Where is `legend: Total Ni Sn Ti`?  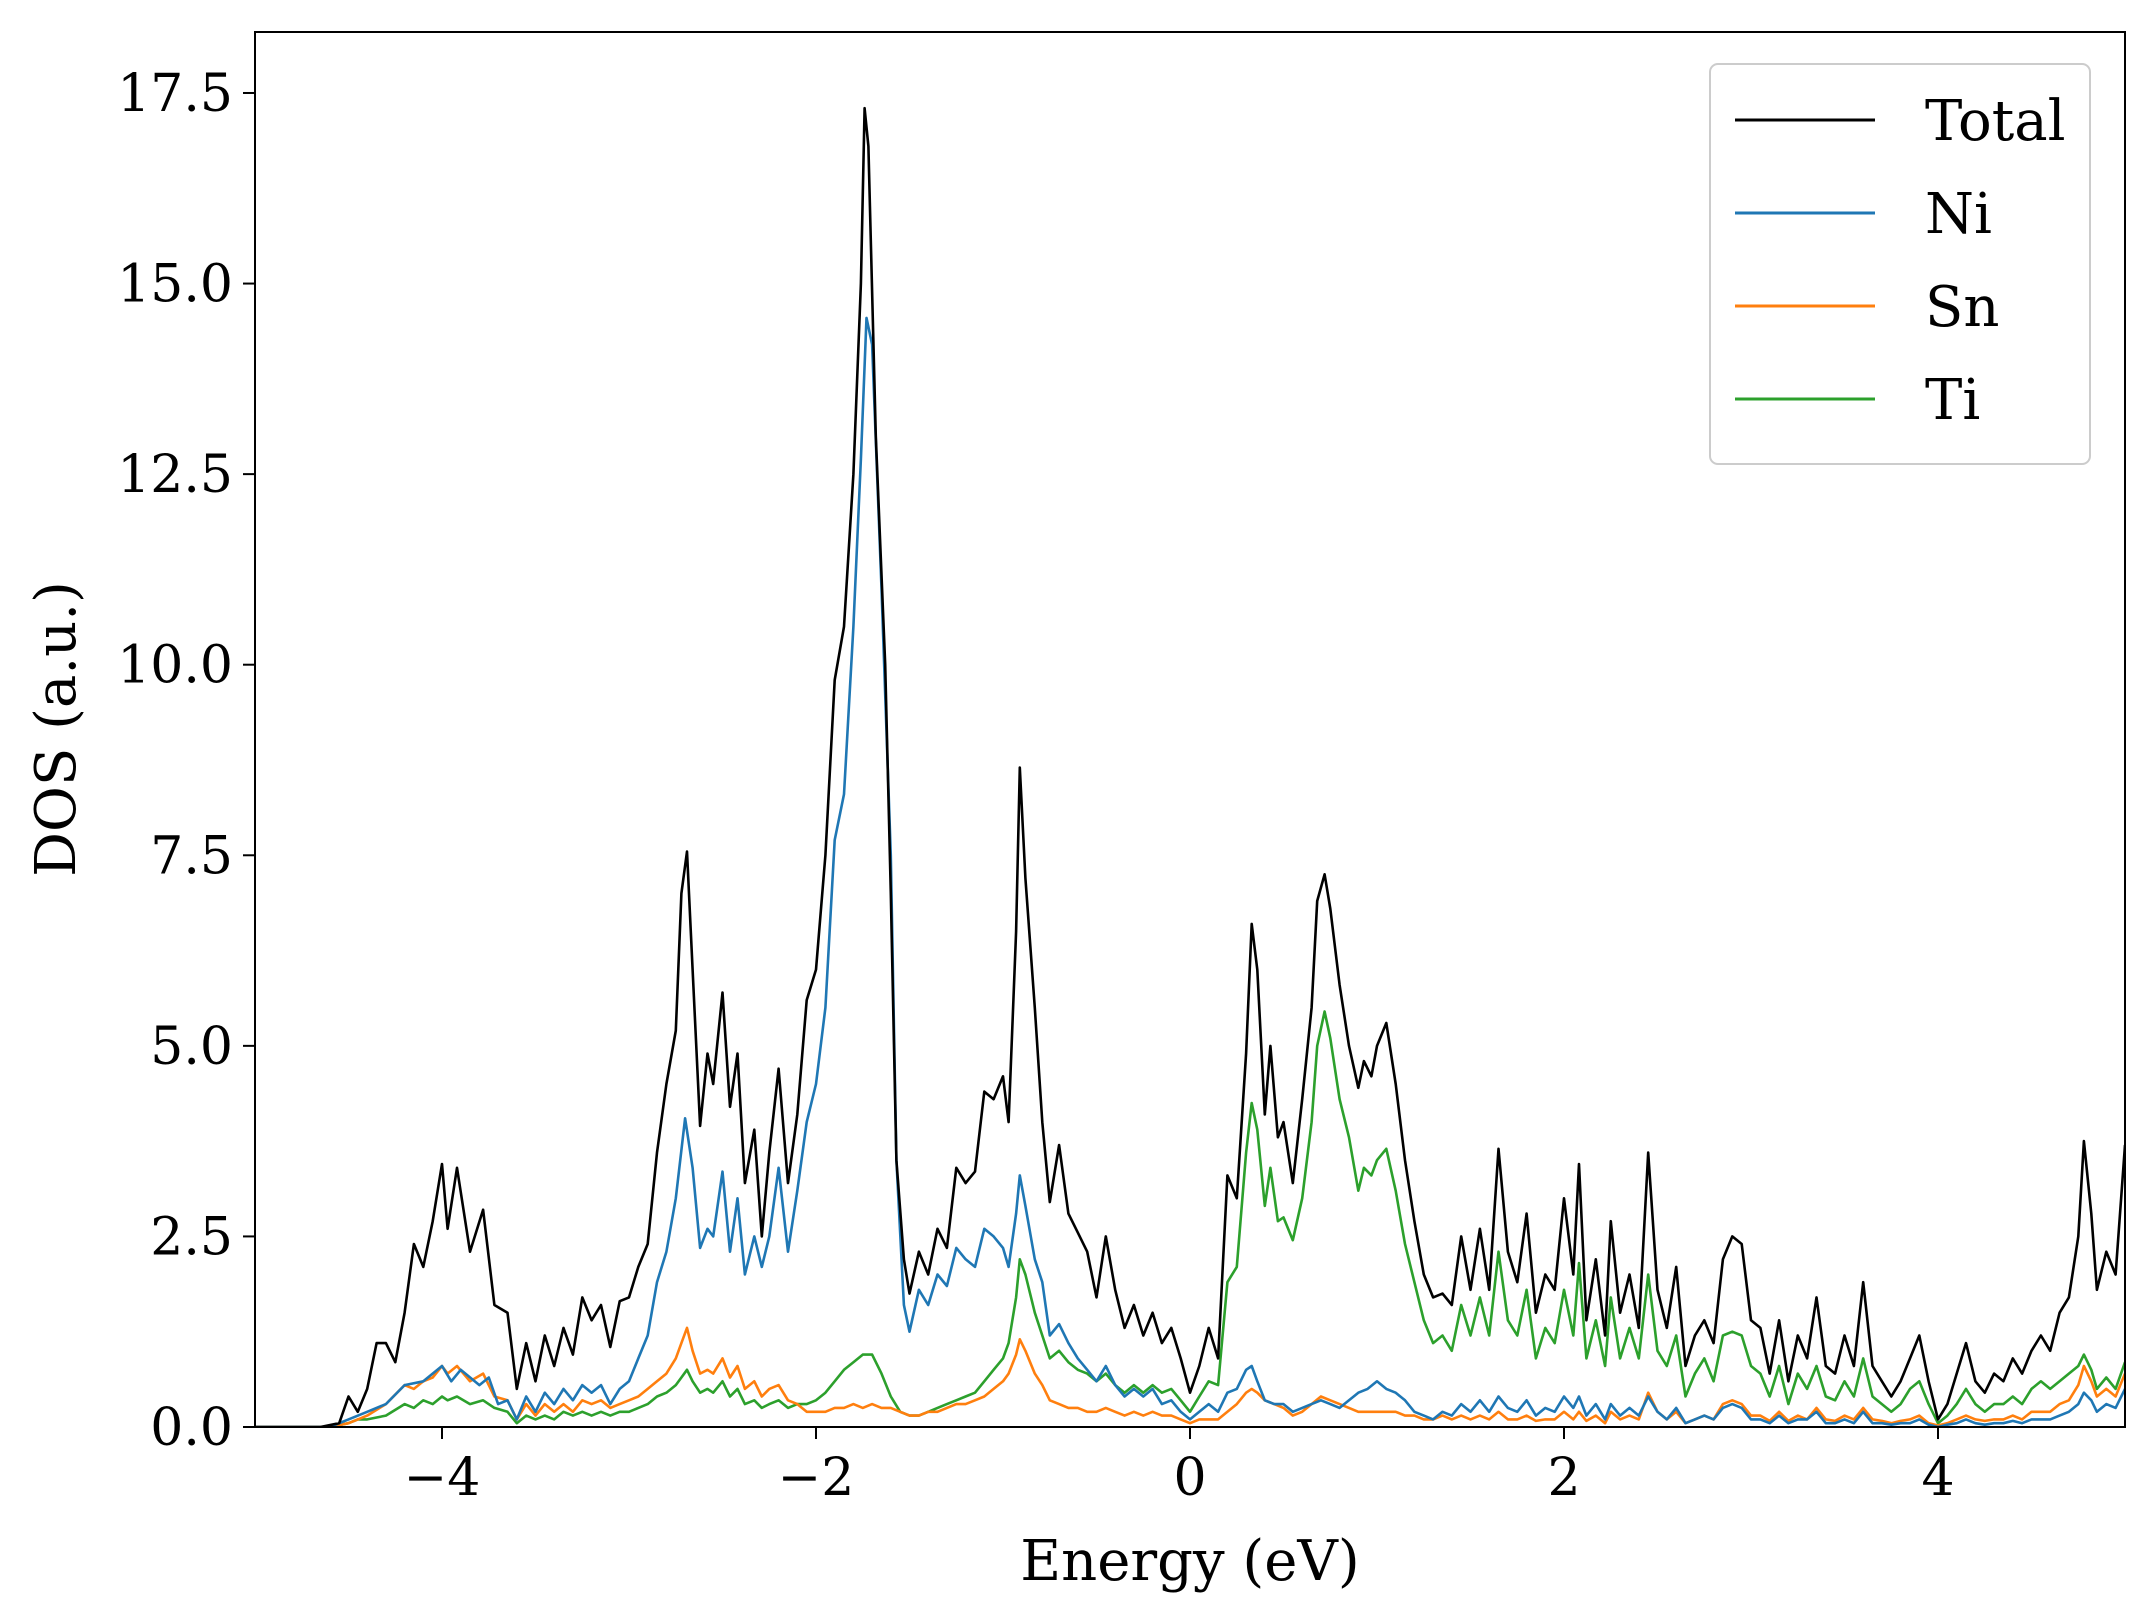 legend: Total Ni Sn Ti is located at coordinates (1900, 264).